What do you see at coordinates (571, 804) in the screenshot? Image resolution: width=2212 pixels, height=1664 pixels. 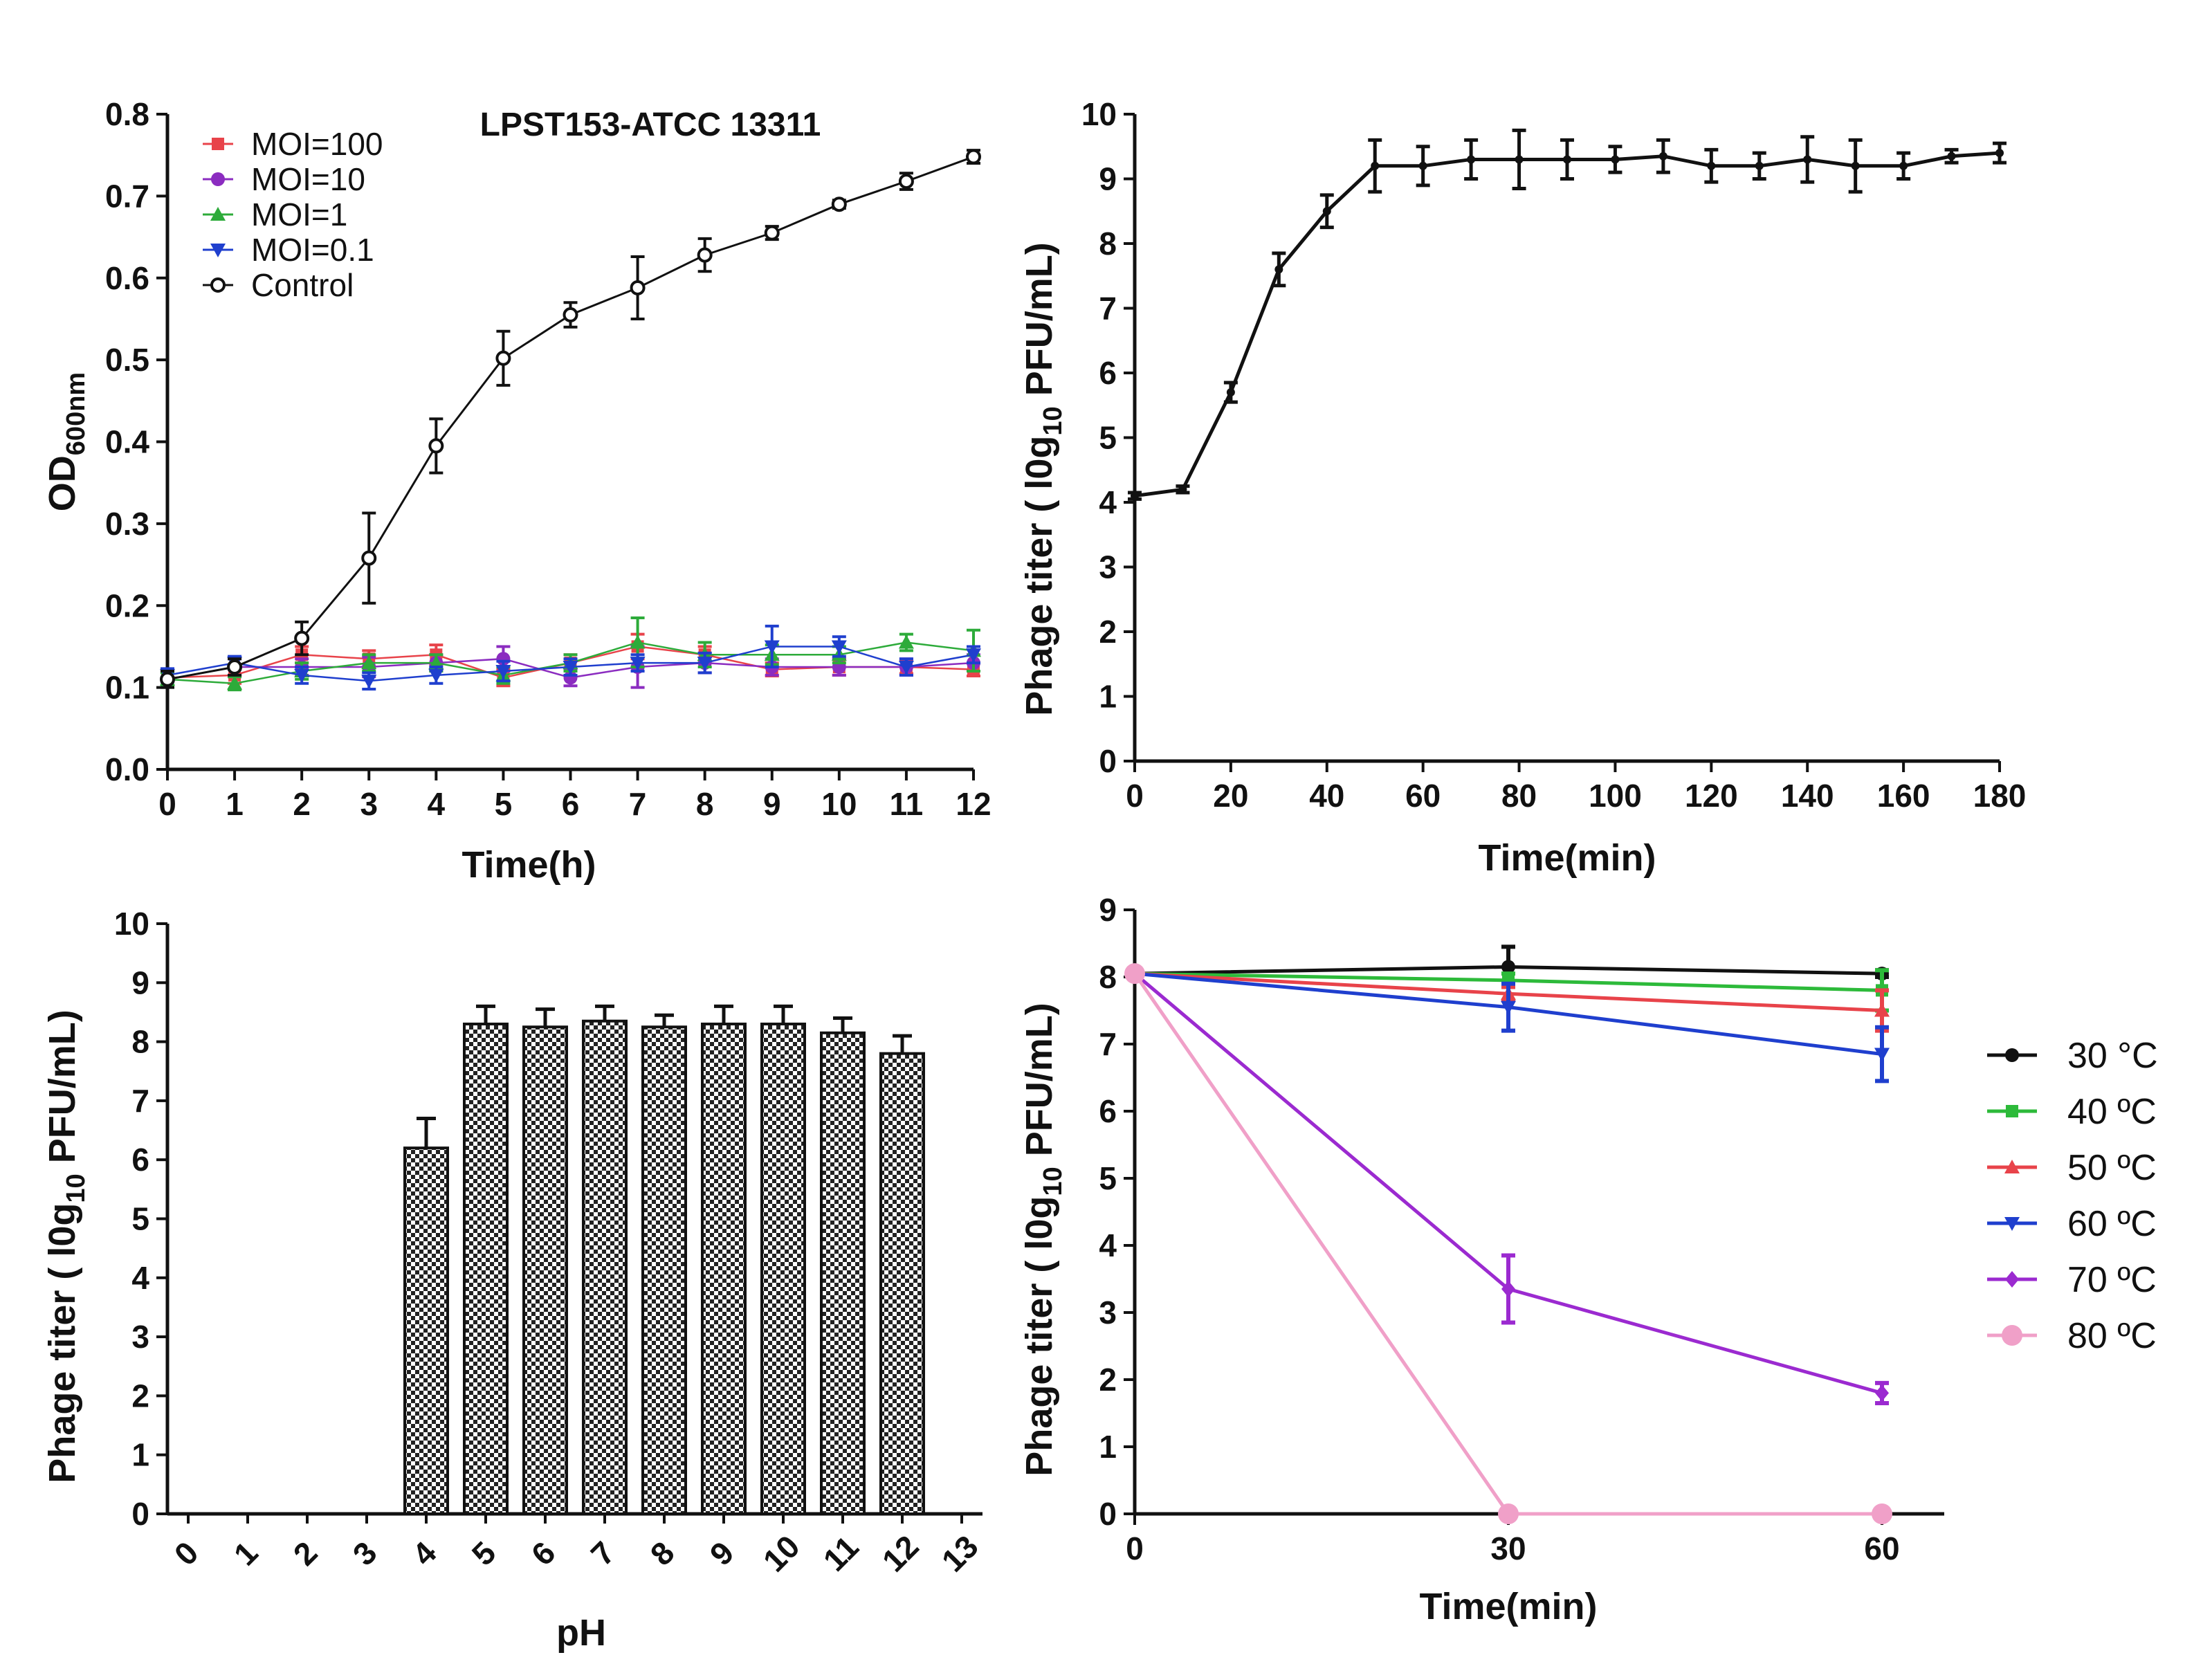 I see `a-x-tick-label: 6` at bounding box center [571, 804].